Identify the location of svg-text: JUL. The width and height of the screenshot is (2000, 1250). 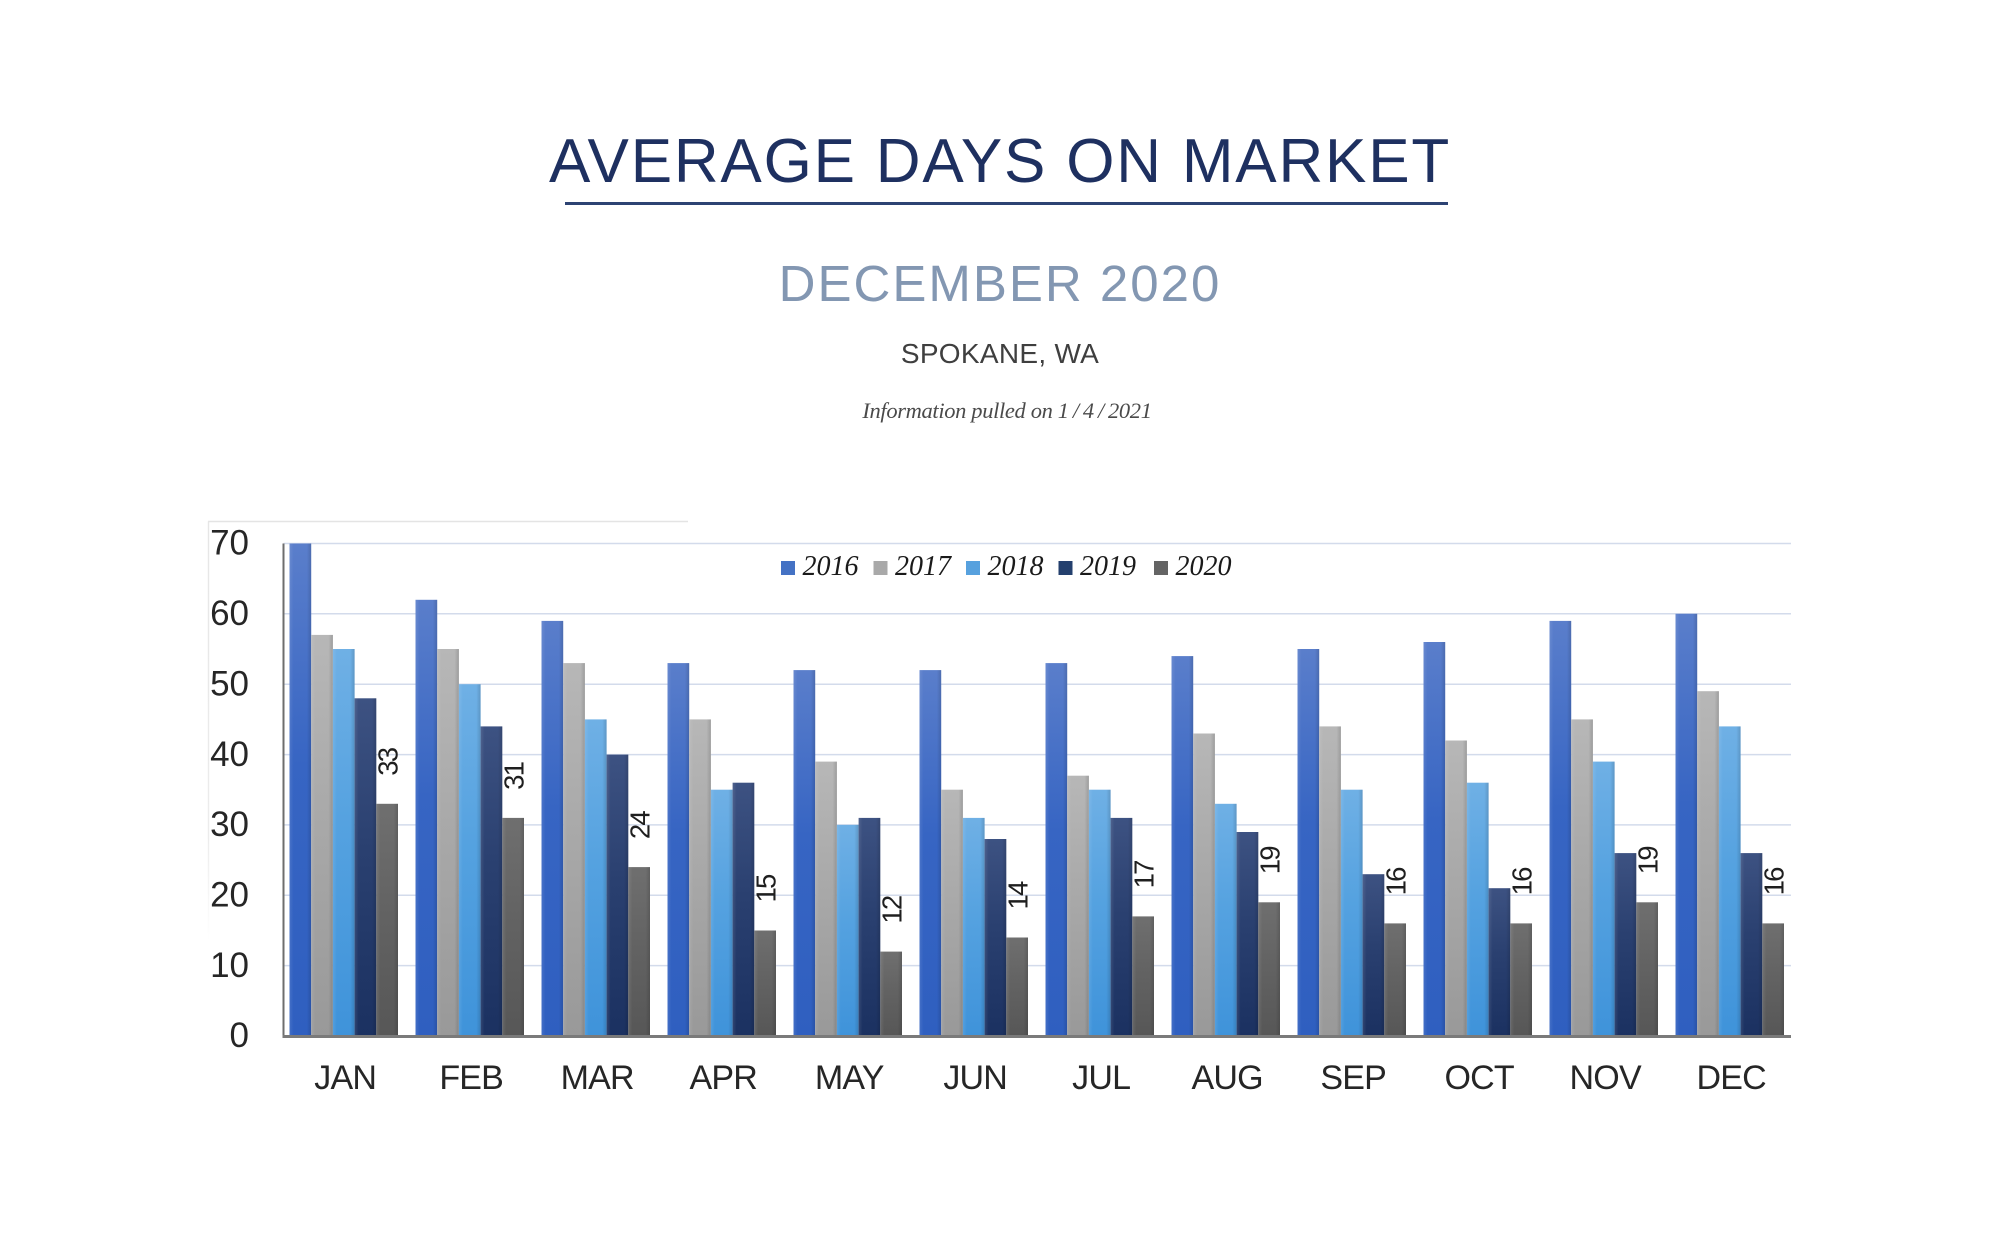
(1101, 1078).